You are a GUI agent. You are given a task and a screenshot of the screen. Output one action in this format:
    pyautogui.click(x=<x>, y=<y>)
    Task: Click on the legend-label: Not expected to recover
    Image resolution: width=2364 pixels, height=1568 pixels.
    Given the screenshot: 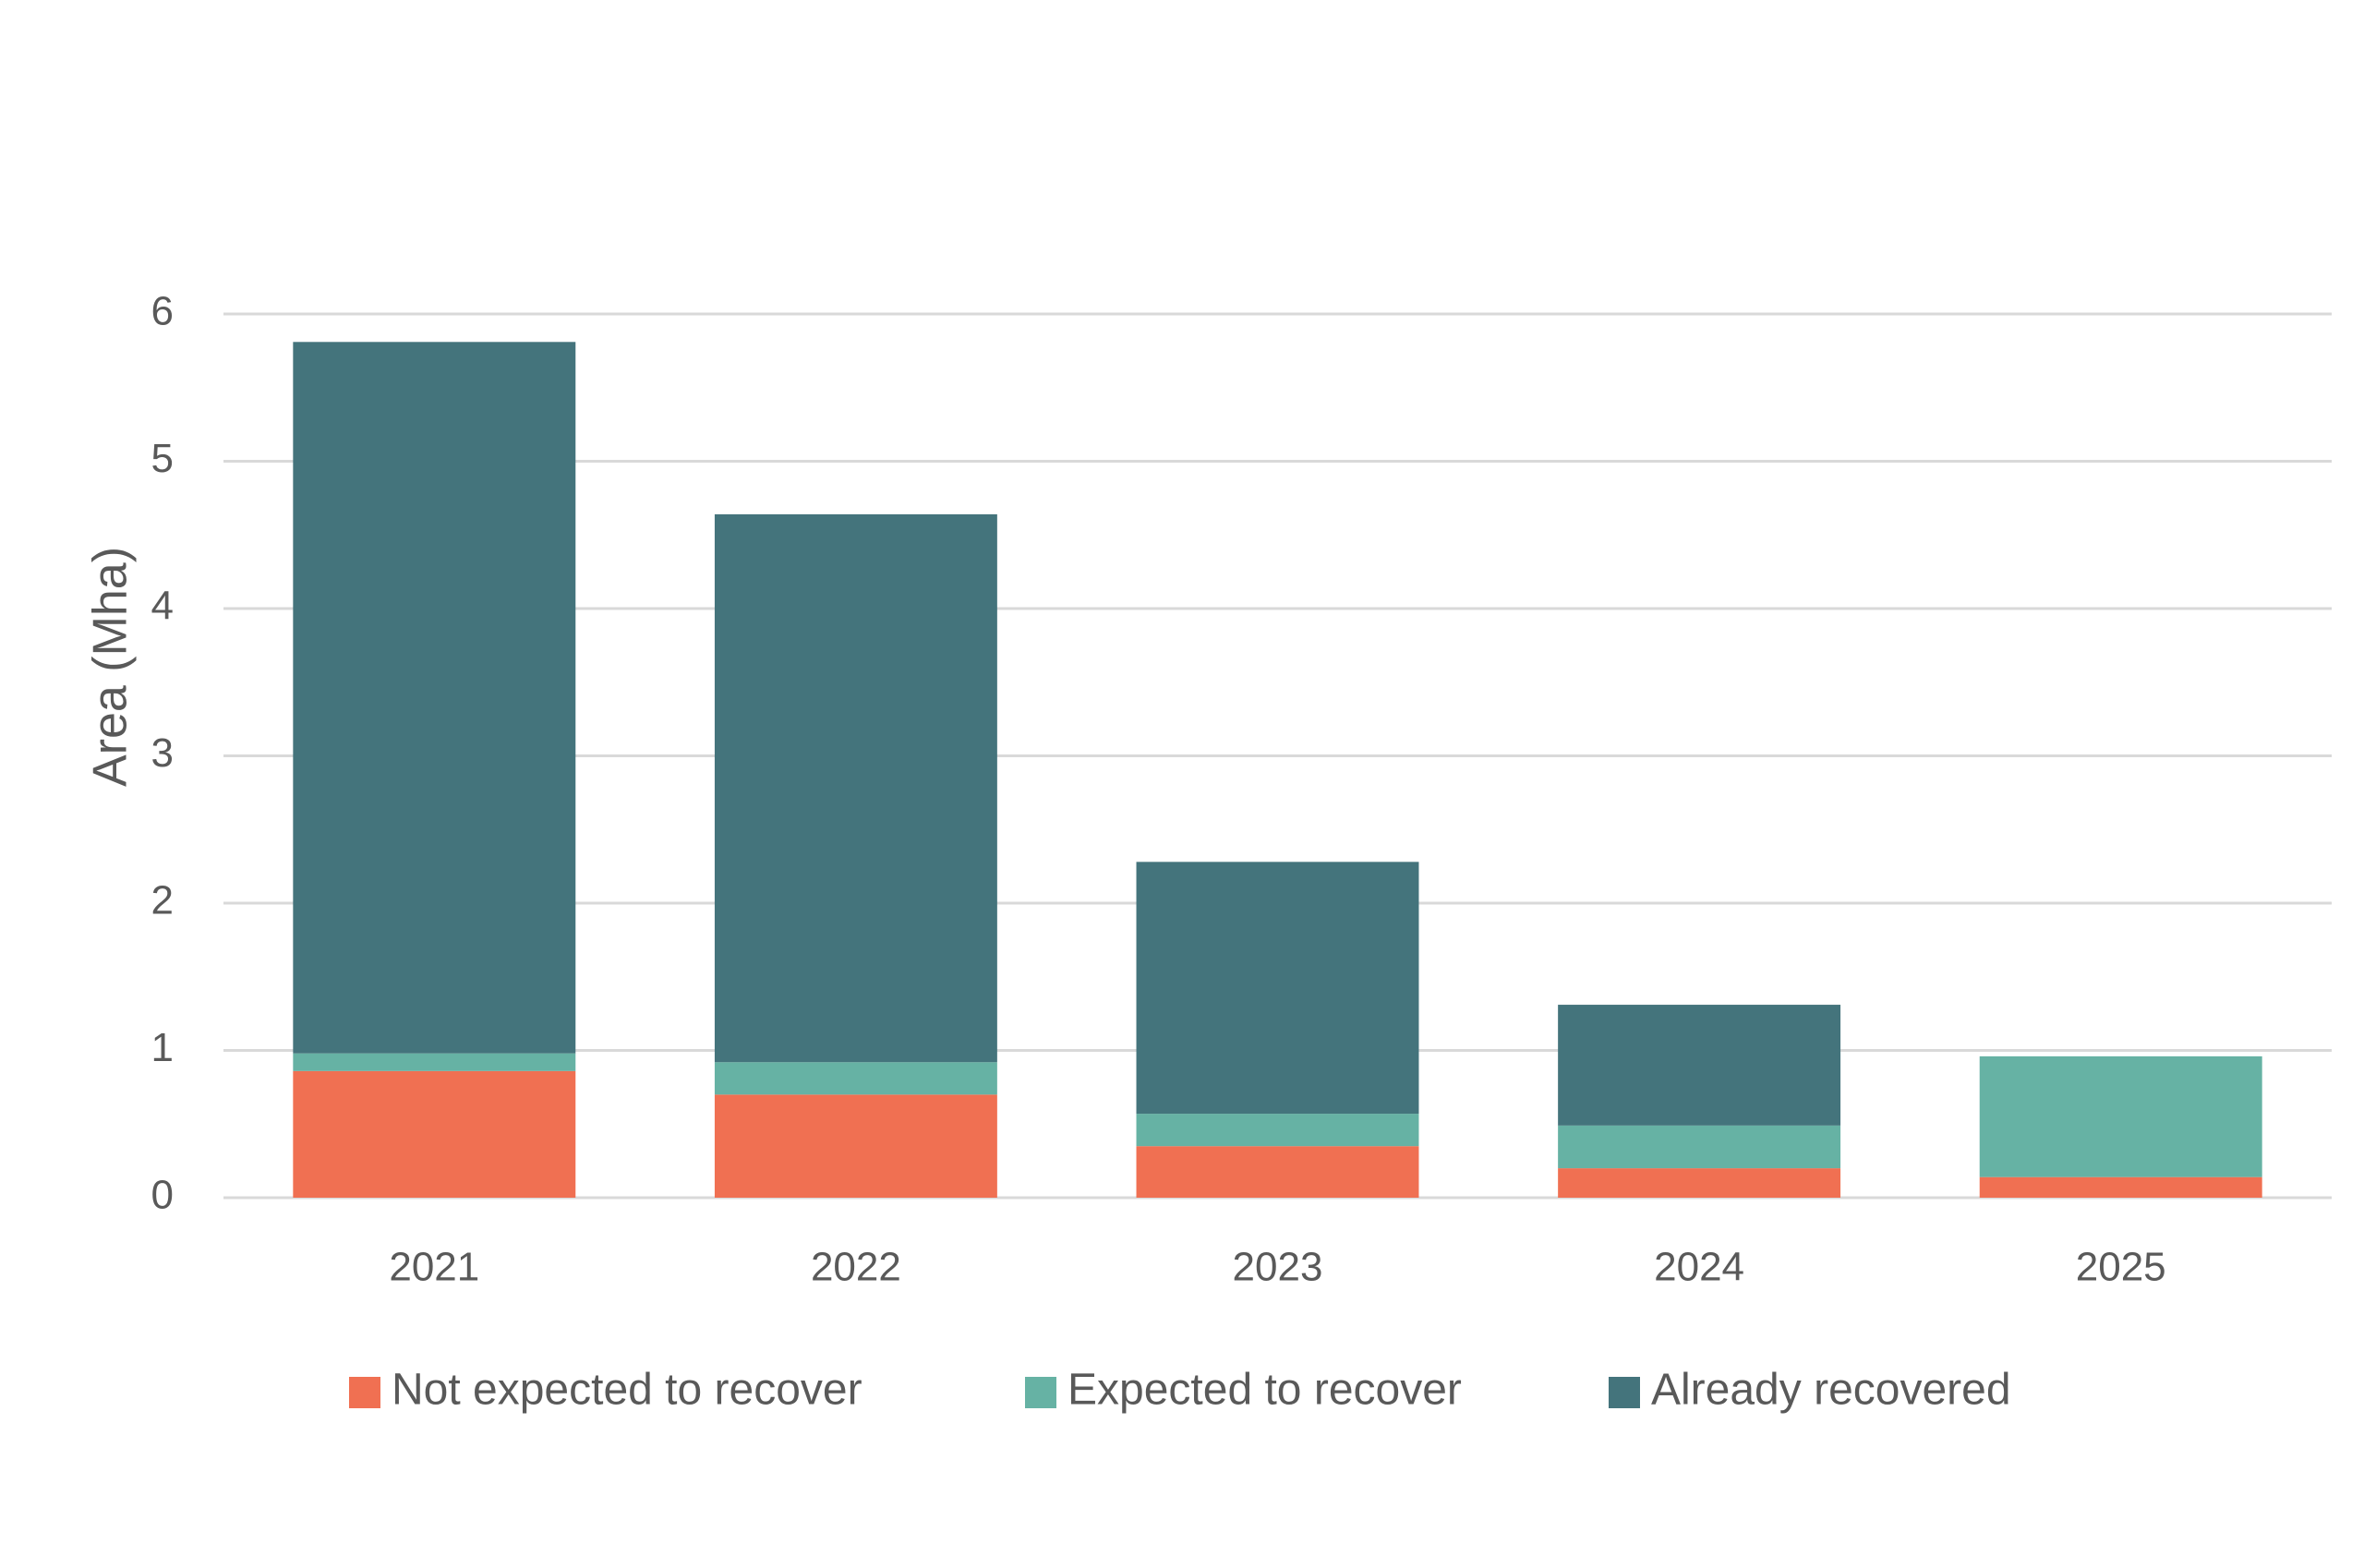 What is the action you would take?
    pyautogui.click(x=627, y=1390)
    